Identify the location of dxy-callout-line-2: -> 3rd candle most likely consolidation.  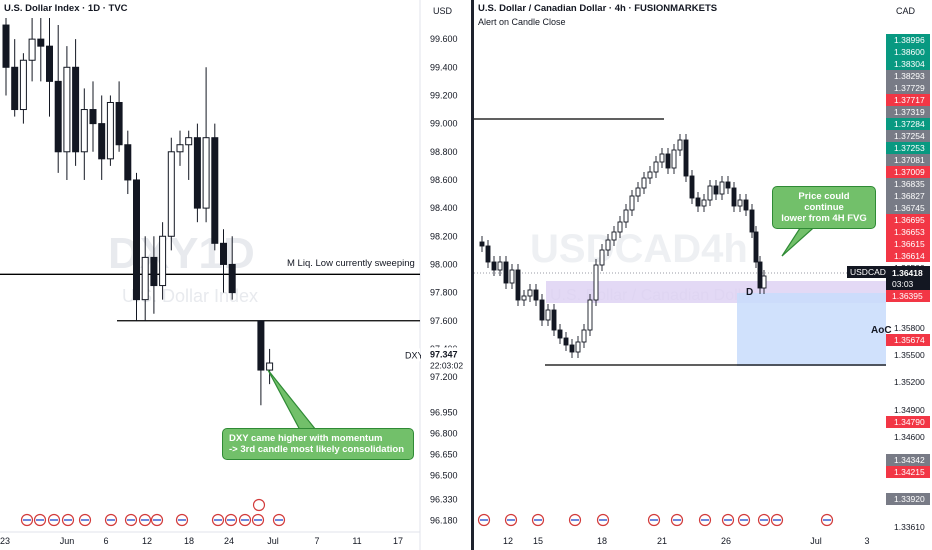
(317, 449).